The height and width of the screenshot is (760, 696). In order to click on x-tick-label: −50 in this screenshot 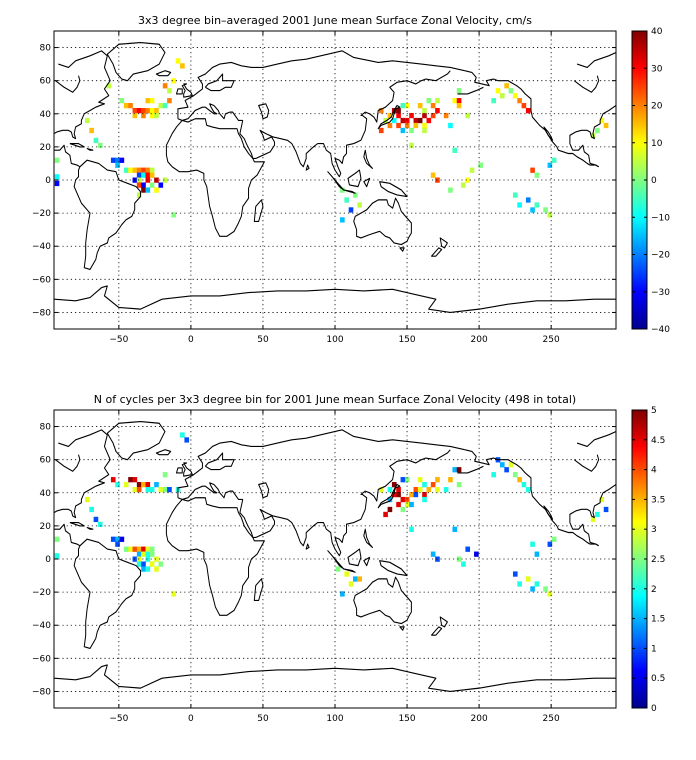, I will do `click(118, 340)`.